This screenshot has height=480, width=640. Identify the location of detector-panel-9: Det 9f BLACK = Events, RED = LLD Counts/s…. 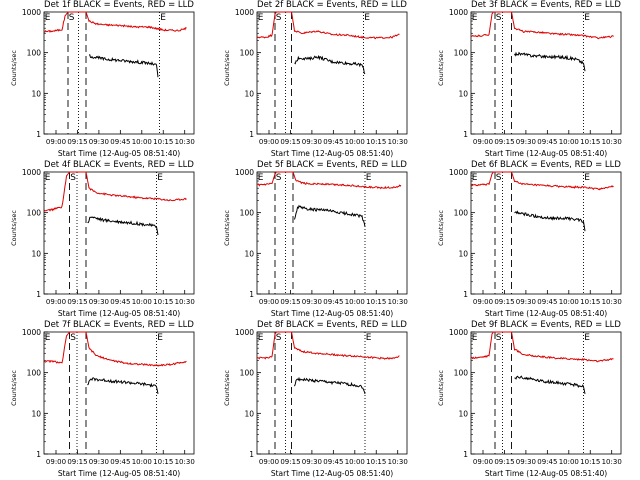
(533, 400).